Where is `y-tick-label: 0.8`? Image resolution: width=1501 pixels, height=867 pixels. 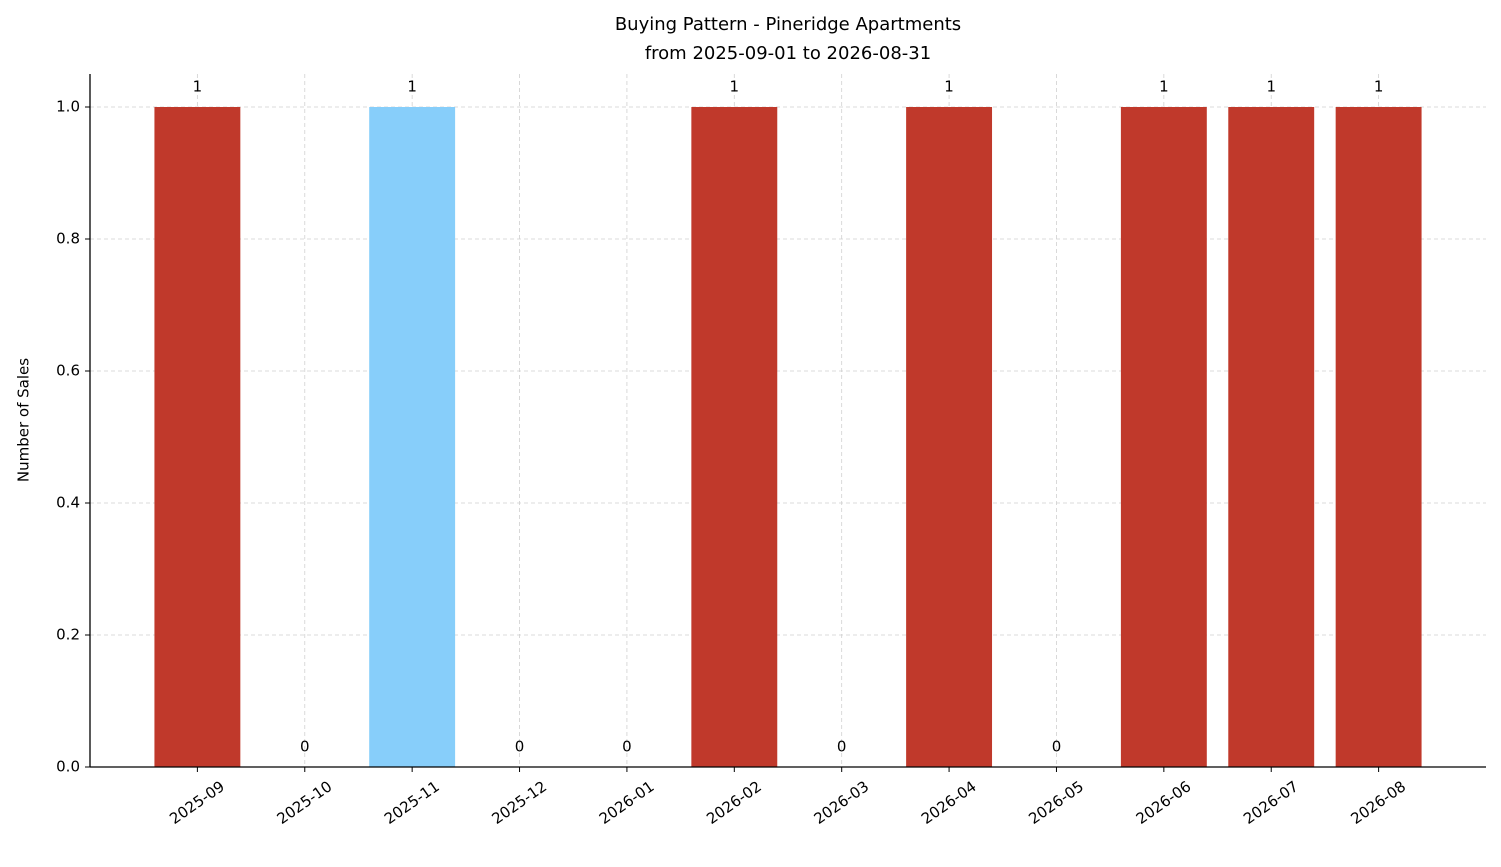 y-tick-label: 0.8 is located at coordinates (68, 239).